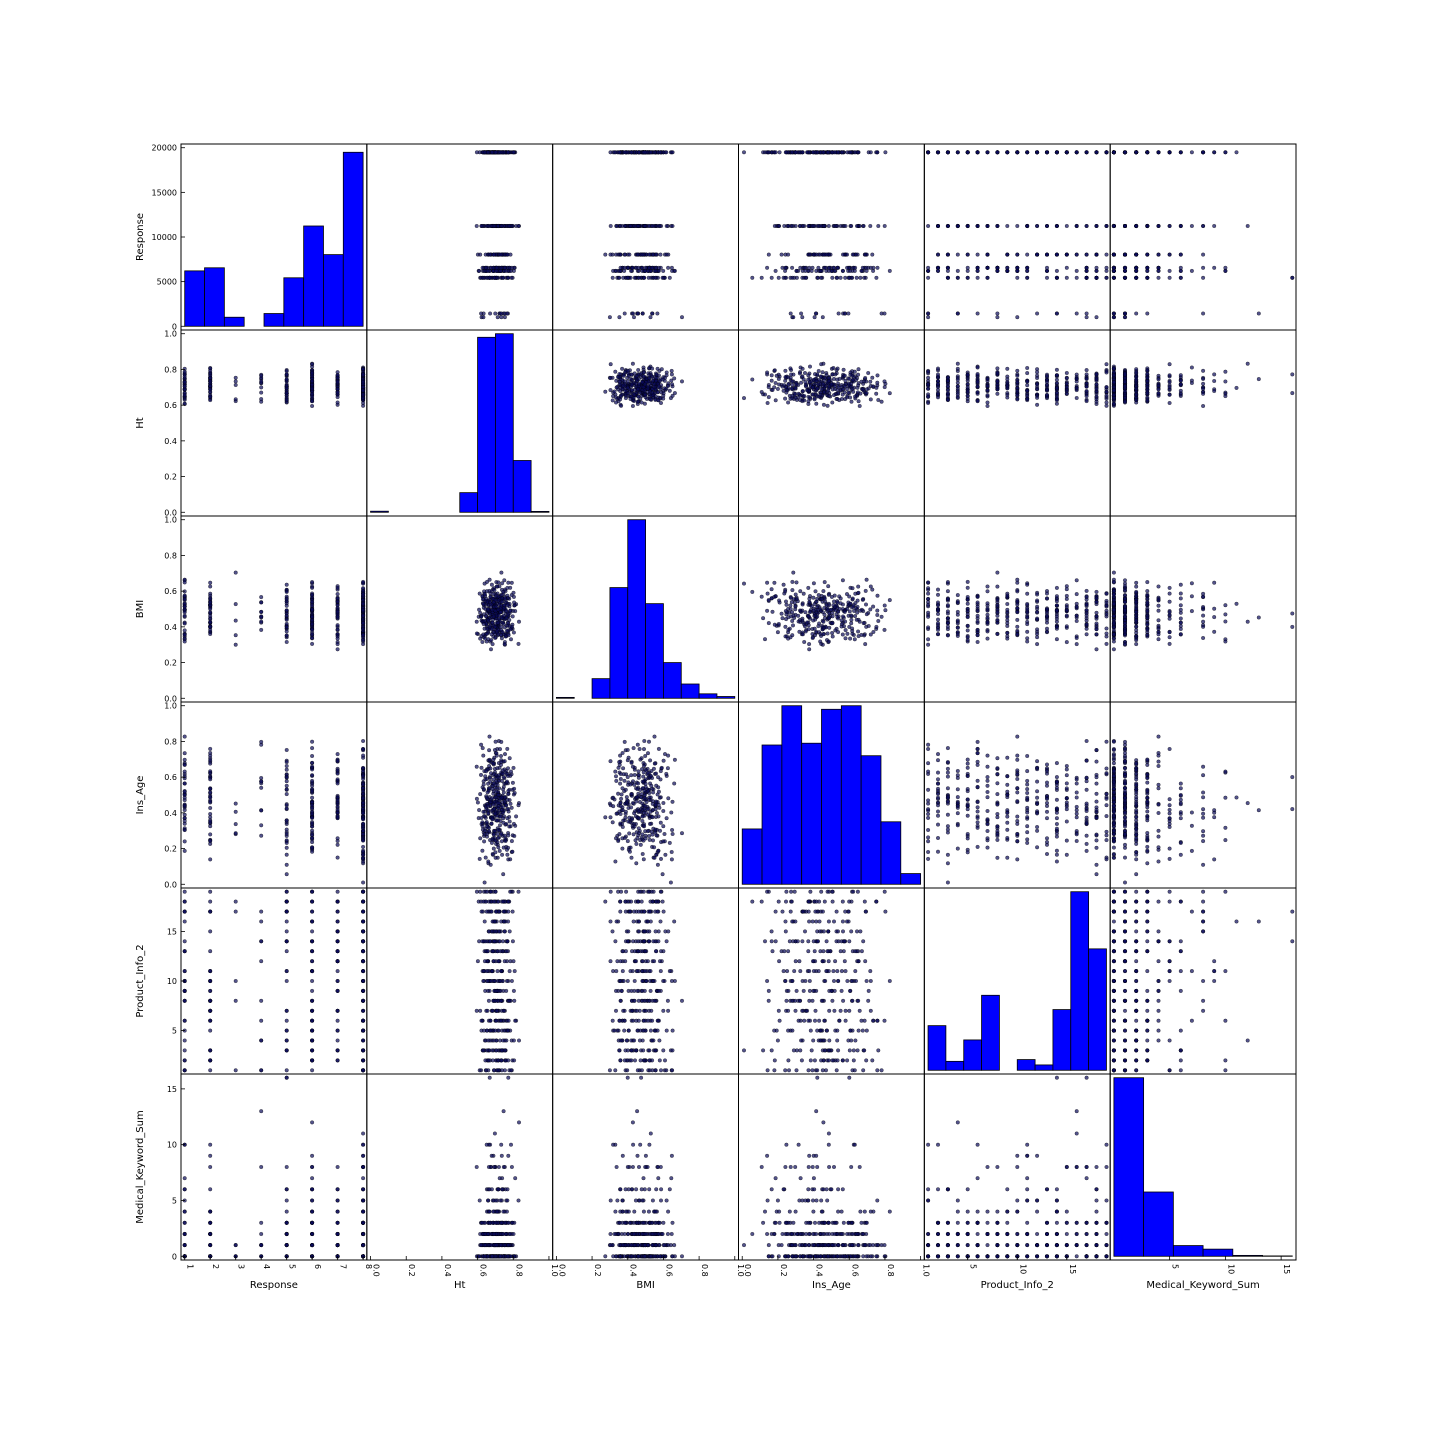  Describe the element at coordinates (1203, 423) in the screenshot. I see `cell-frame` at that location.